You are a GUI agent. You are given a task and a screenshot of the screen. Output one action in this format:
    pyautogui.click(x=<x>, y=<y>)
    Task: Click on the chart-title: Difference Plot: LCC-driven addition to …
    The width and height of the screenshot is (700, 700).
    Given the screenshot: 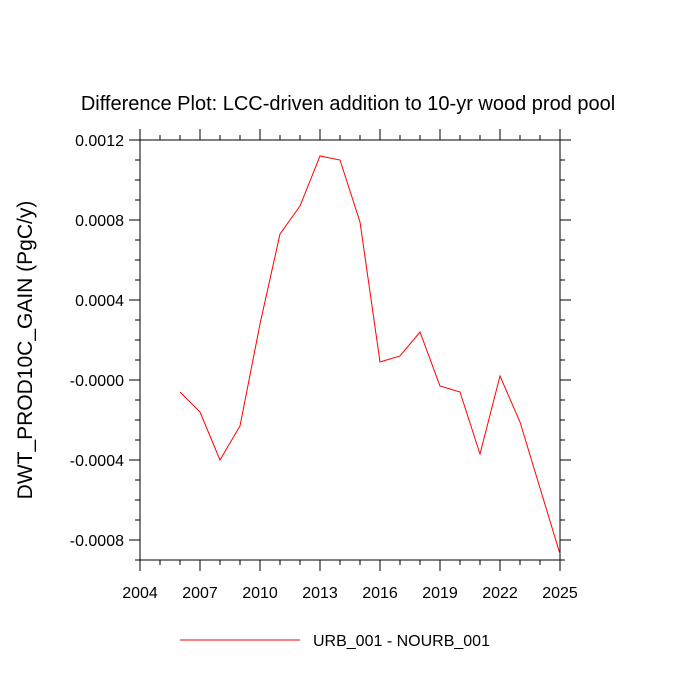 What is the action you would take?
    pyautogui.click(x=348, y=104)
    